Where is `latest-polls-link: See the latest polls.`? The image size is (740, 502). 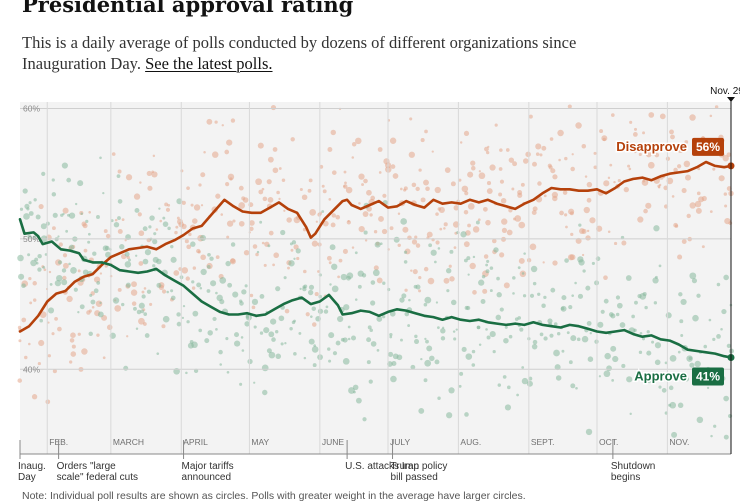
latest-polls-link: See the latest polls. is located at coordinates (209, 63).